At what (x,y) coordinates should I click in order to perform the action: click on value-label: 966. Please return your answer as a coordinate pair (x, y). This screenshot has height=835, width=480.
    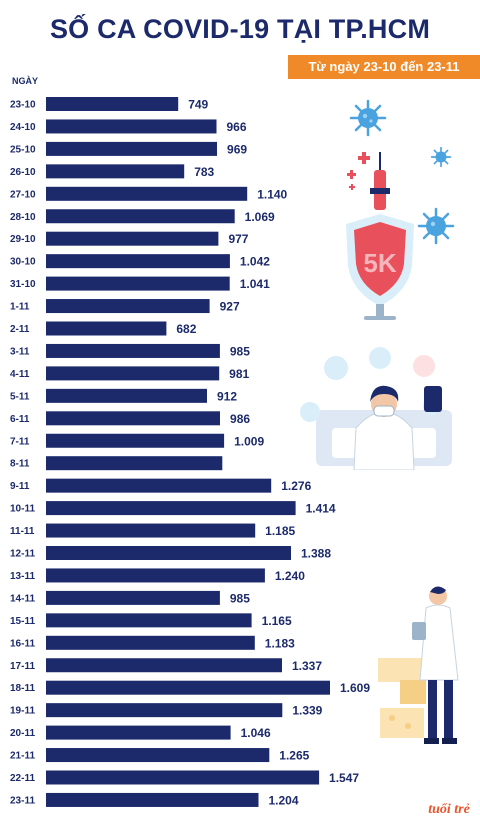
    Looking at the image, I should click on (237, 127).